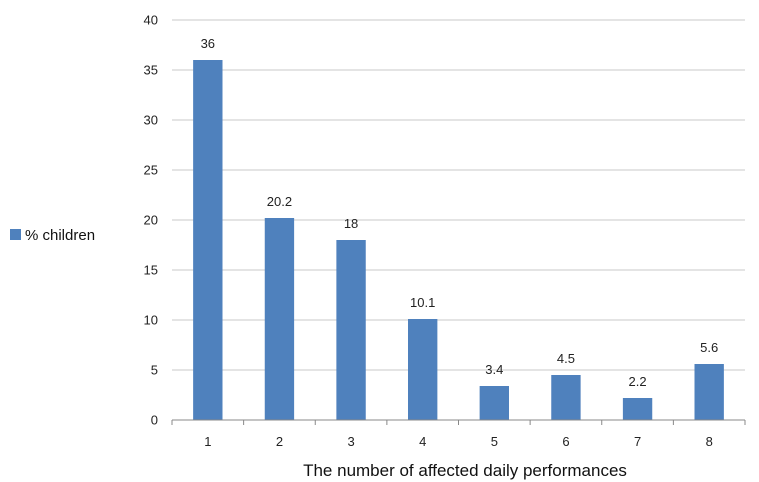  I want to click on y-tick-label: 10, so click(151, 320).